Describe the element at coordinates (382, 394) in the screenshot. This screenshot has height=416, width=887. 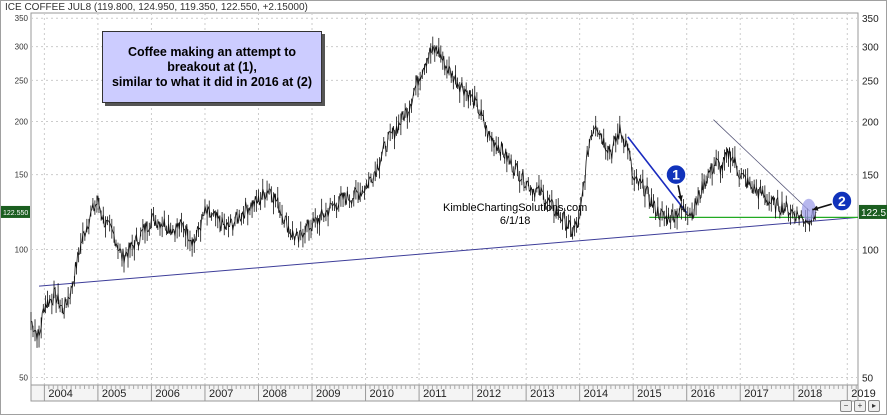
I see `x-tick-label: 2010` at that location.